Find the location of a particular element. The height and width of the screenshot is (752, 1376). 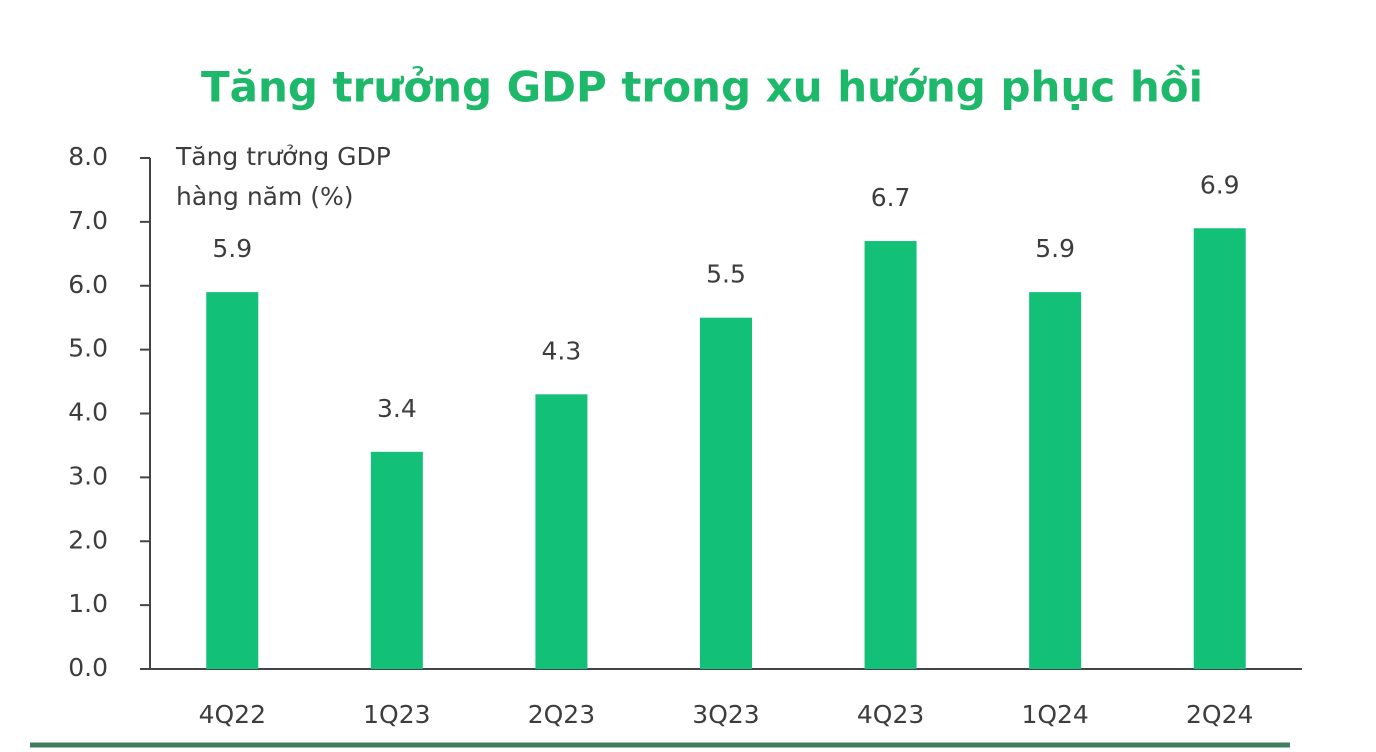

y-tick-label: 4.0 is located at coordinates (88, 412).